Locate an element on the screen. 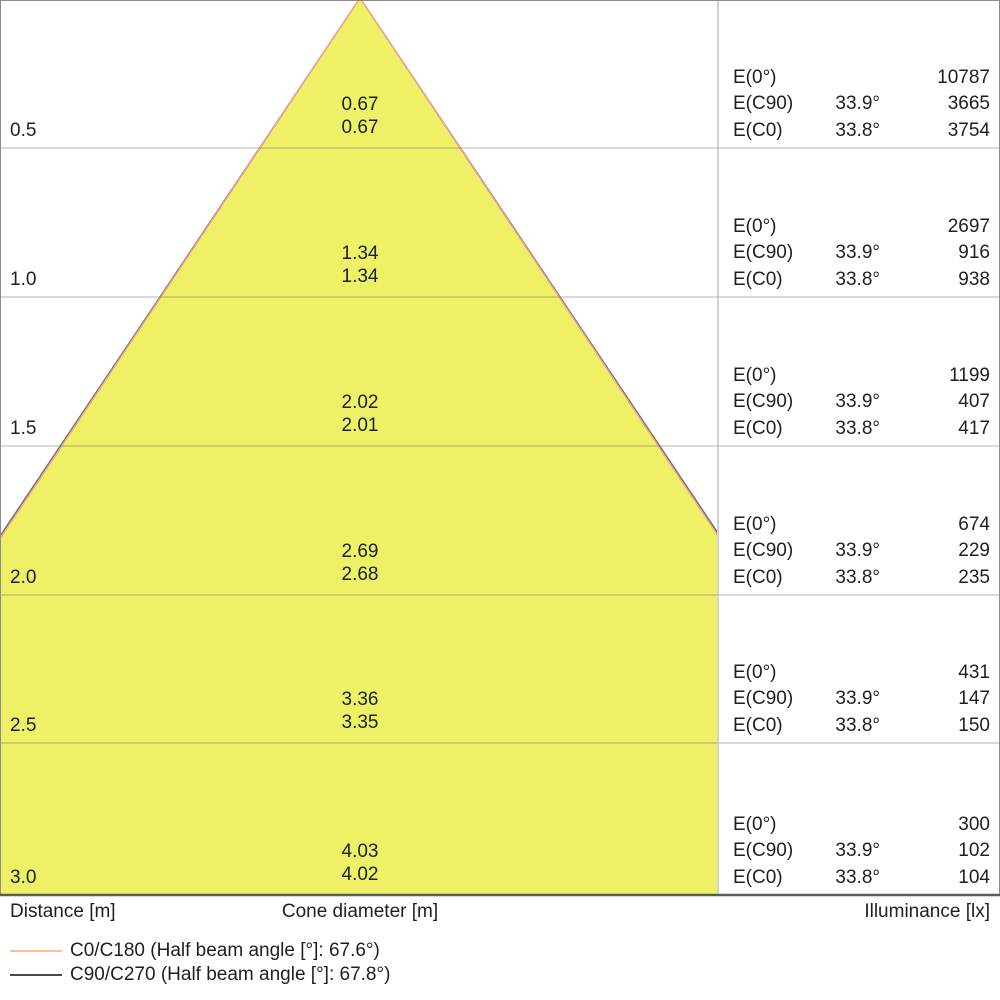  cone-diameter-c0: 0.67 is located at coordinates (360, 127).